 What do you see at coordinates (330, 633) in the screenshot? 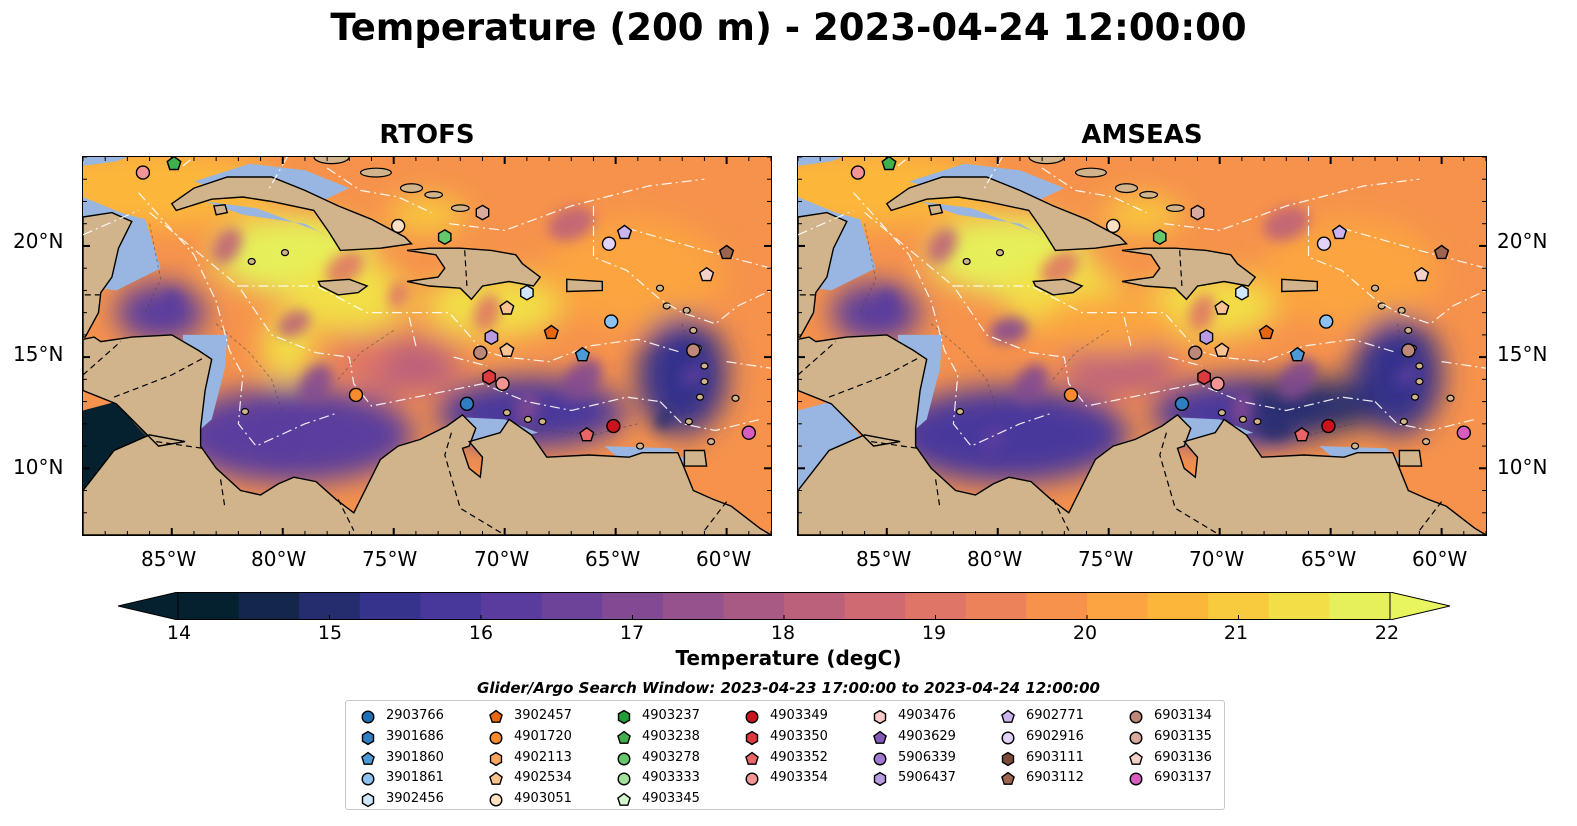
I see `colorbar-tick-15: 15` at bounding box center [330, 633].